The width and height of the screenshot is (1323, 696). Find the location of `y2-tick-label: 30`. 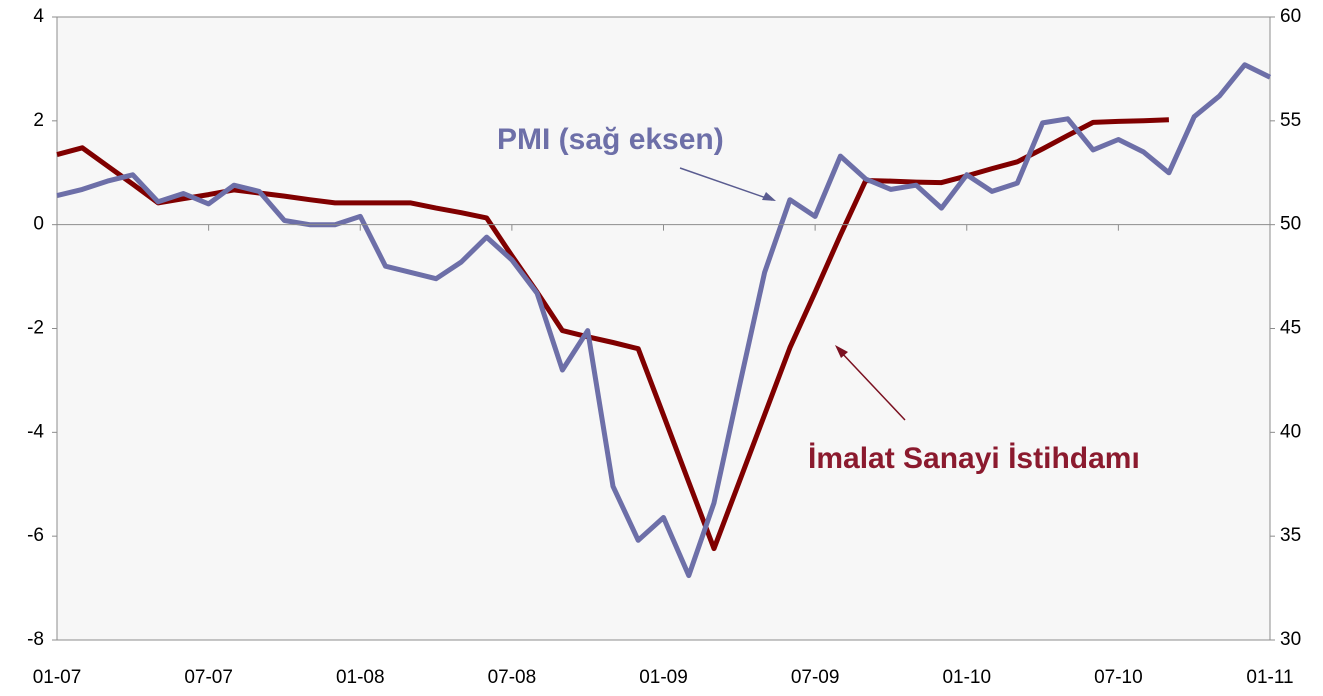

y2-tick-label: 30 is located at coordinates (1290, 639).